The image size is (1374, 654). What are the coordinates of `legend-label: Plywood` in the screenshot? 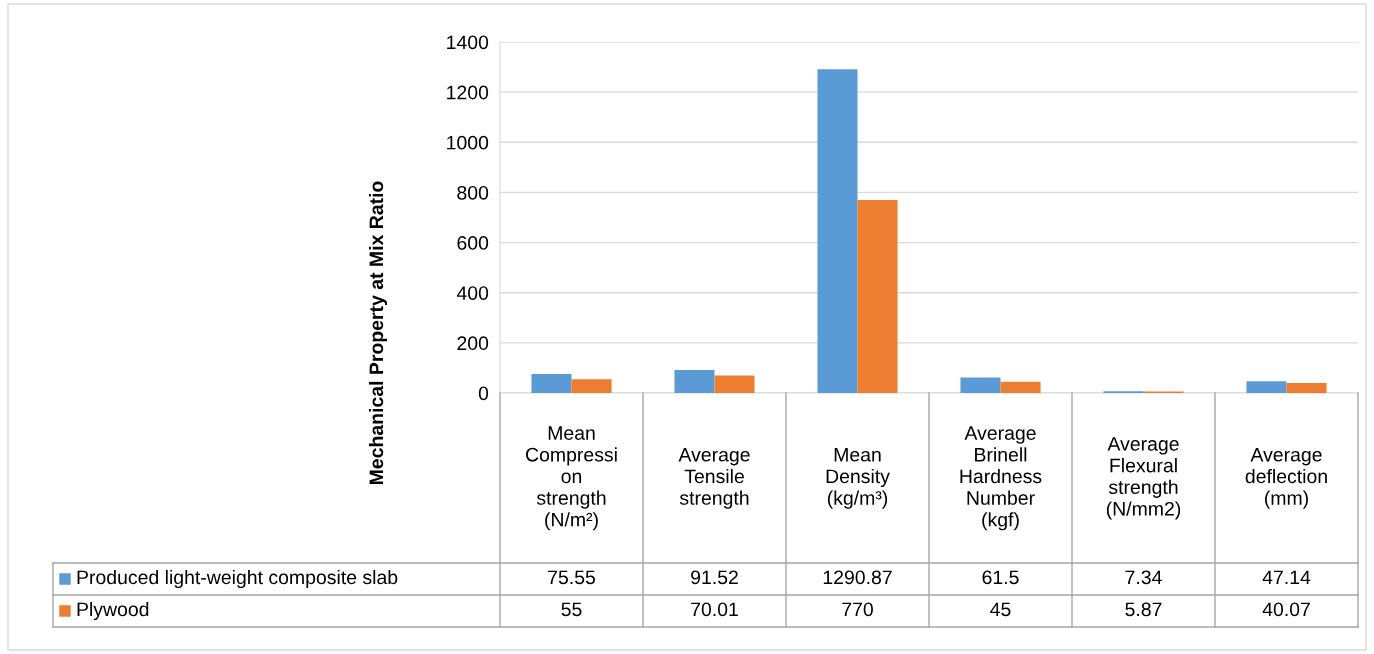 It's located at (113, 611).